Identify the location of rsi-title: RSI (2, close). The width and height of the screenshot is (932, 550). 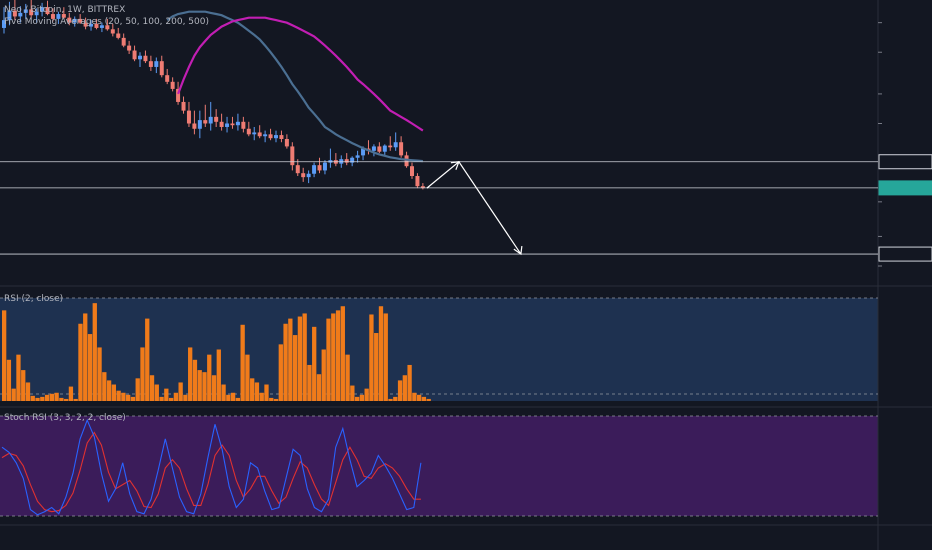
(33, 299).